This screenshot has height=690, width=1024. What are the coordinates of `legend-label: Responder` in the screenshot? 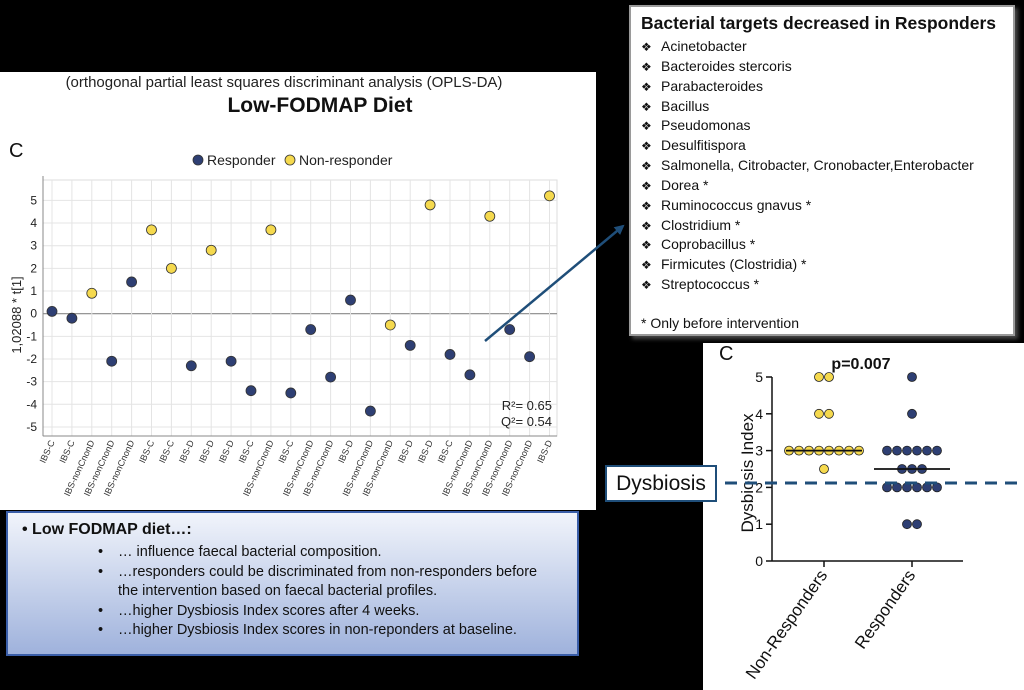 It's located at (241, 160).